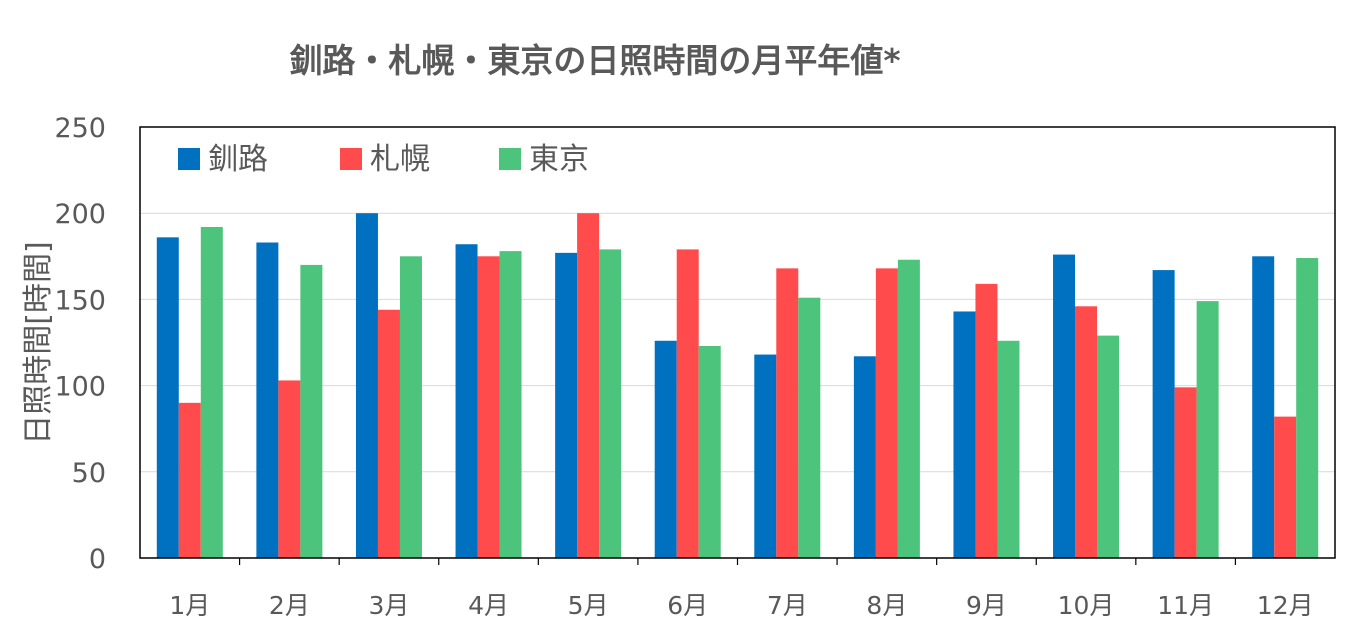  What do you see at coordinates (1207, 429) in the screenshot?
I see `bar-東京-11月` at bounding box center [1207, 429].